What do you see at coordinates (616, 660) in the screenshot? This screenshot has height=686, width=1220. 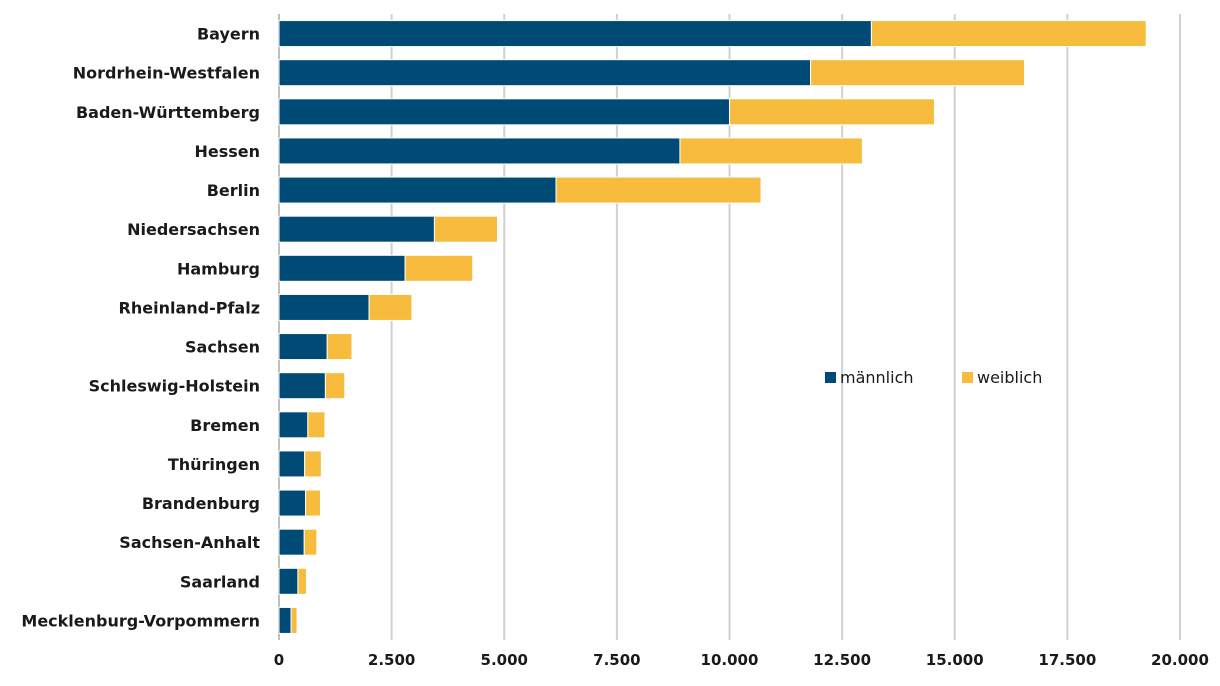 I see `x-tick-label: 7.500` at bounding box center [616, 660].